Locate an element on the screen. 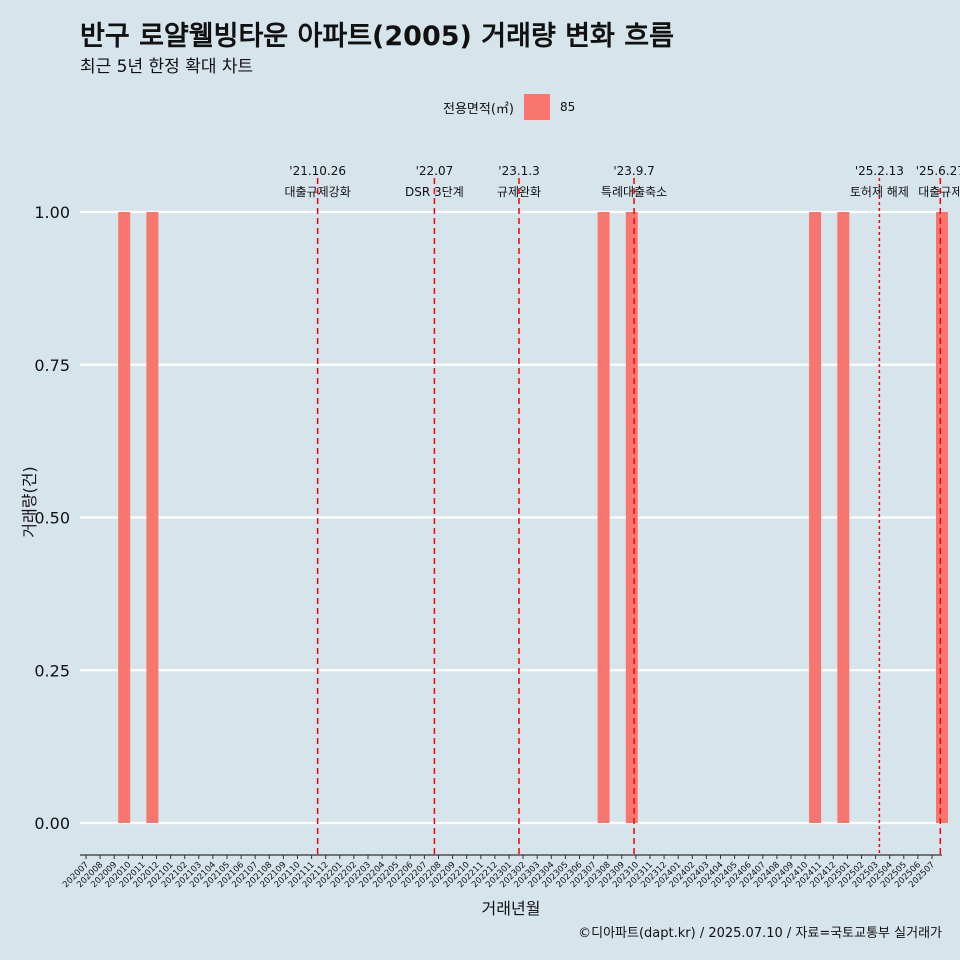 The height and width of the screenshot is (960, 960). x-axis-label: 거래년월 is located at coordinates (511, 908).